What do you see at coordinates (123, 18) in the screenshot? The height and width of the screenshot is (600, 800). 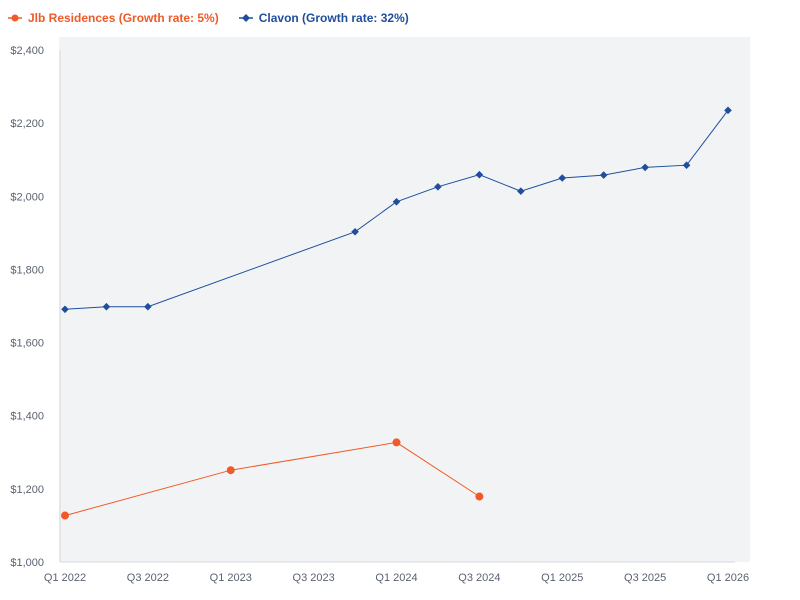 I see `legend-label-jlb: Jlb Residences (Growth rate: 5%)` at bounding box center [123, 18].